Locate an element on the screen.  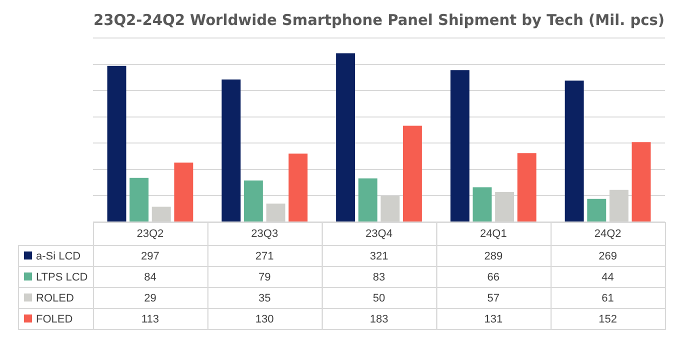
data-label: 29 is located at coordinates (150, 298).